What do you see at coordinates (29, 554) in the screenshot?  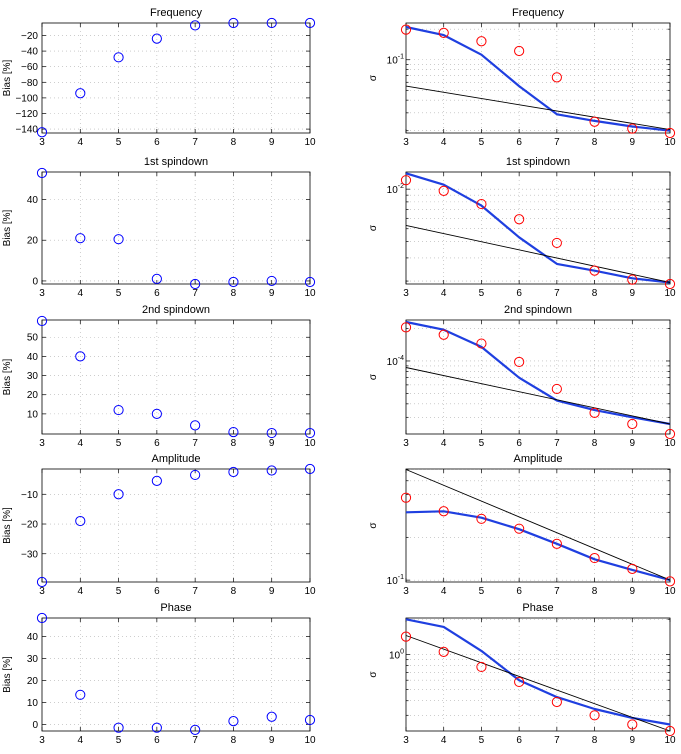 I see `y-tick-label: −30` at bounding box center [29, 554].